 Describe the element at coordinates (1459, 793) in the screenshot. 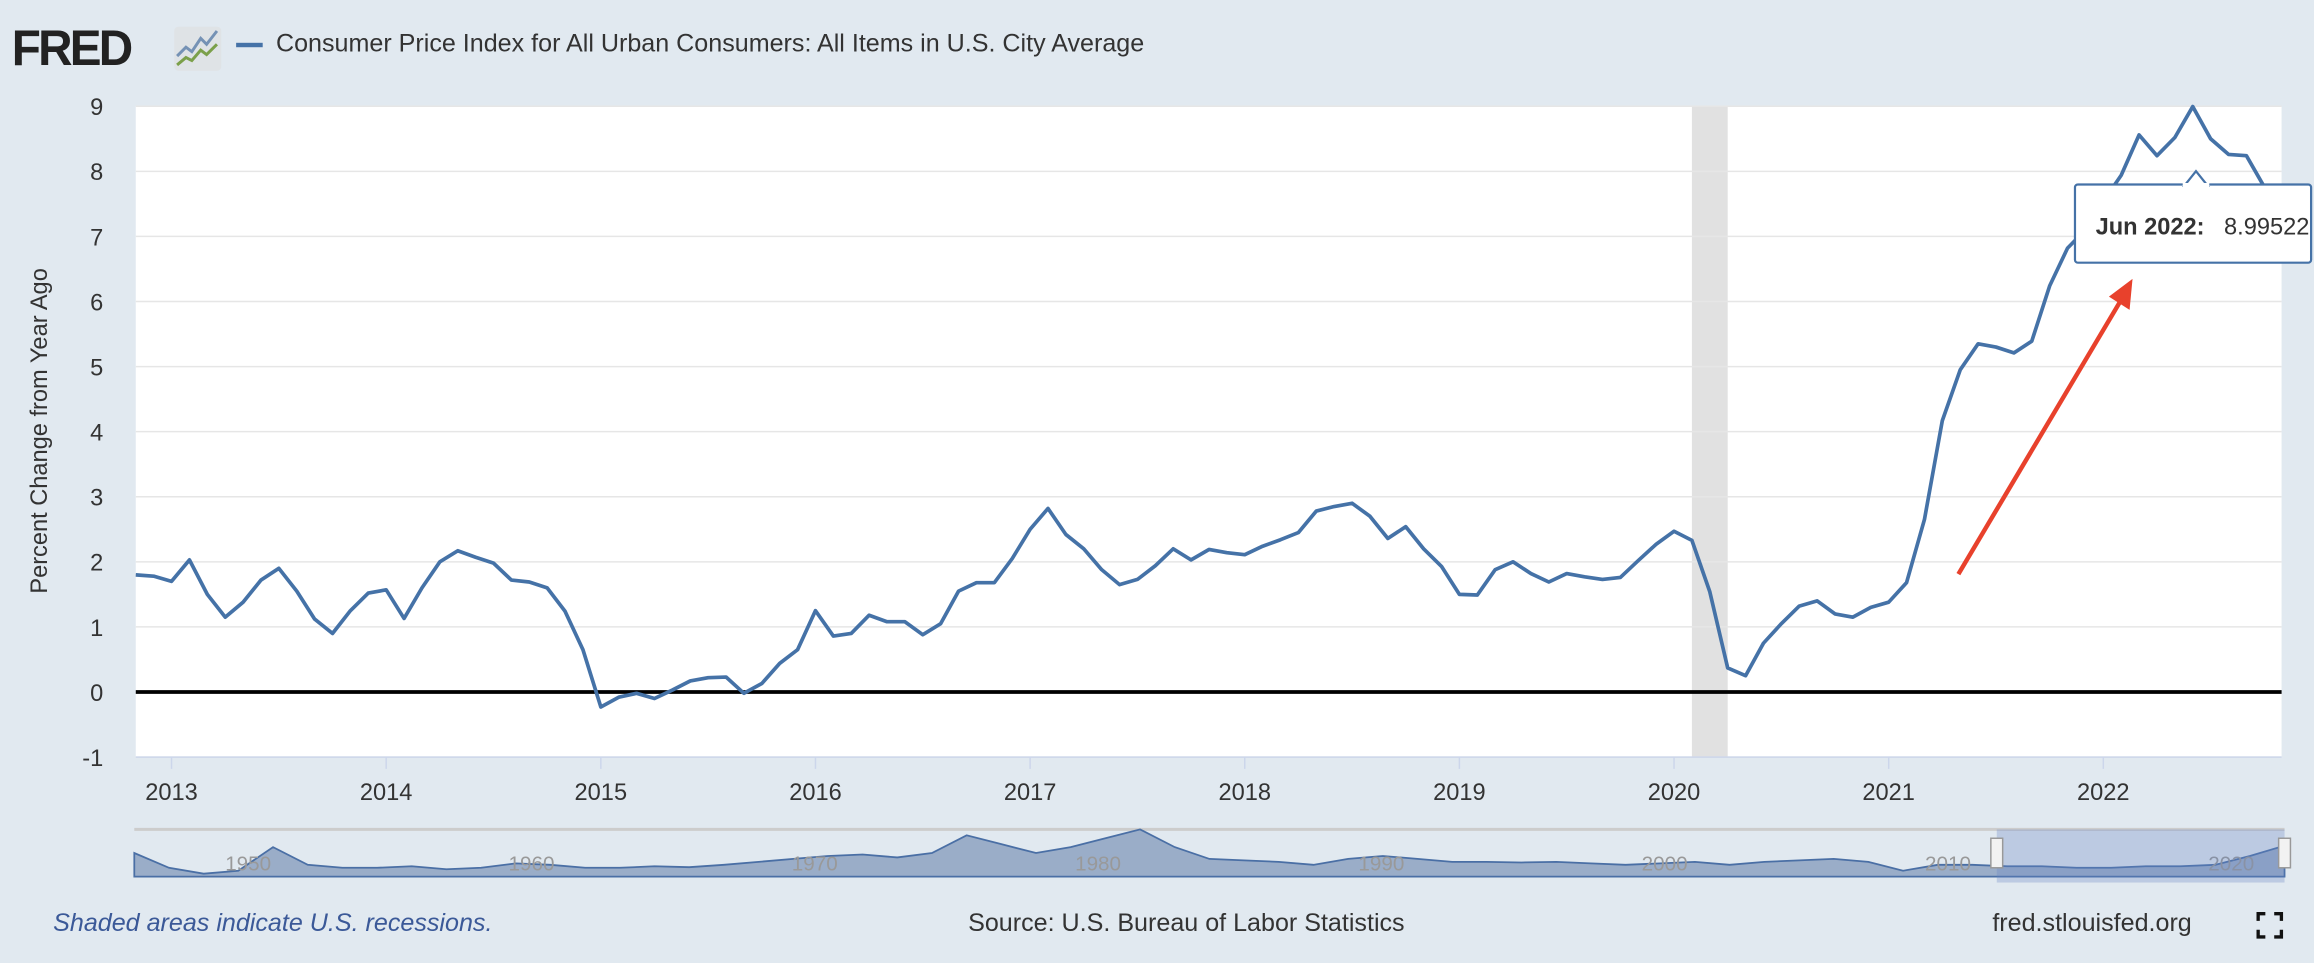

I see `x-tick-label: 2019` at that location.